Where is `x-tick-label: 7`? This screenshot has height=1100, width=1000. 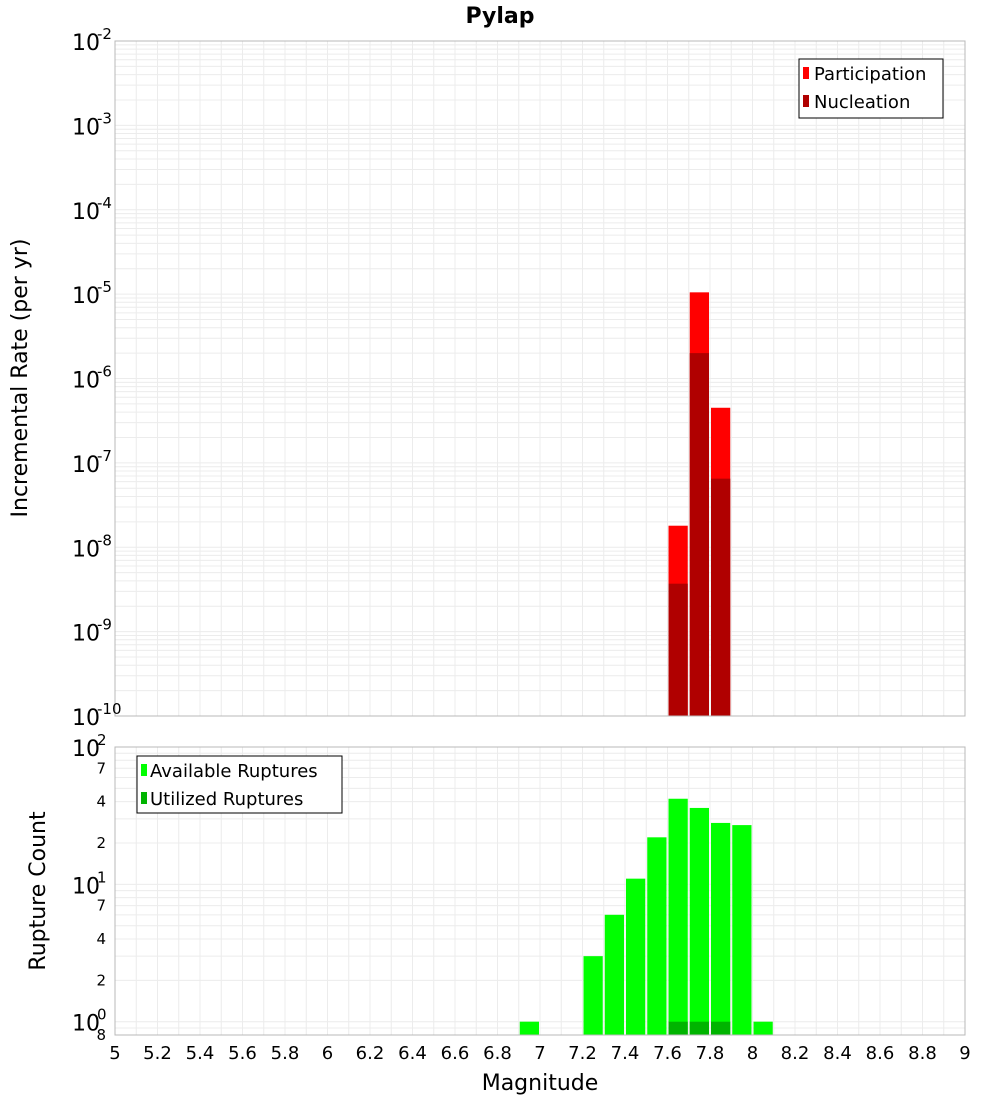
x-tick-label: 7 is located at coordinates (539, 1053).